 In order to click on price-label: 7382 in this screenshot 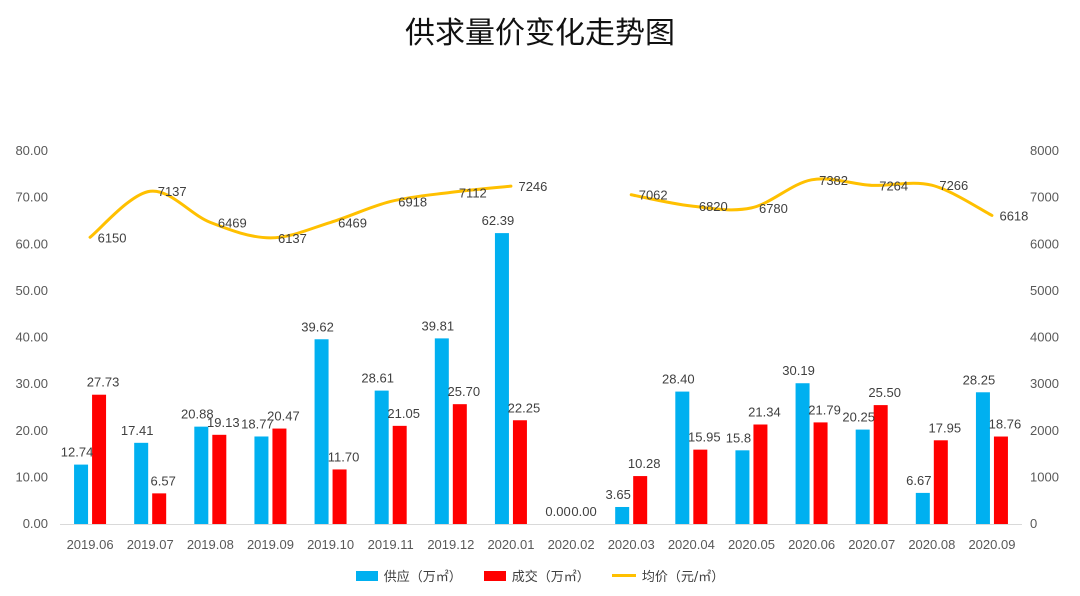, I will do `click(833, 180)`.